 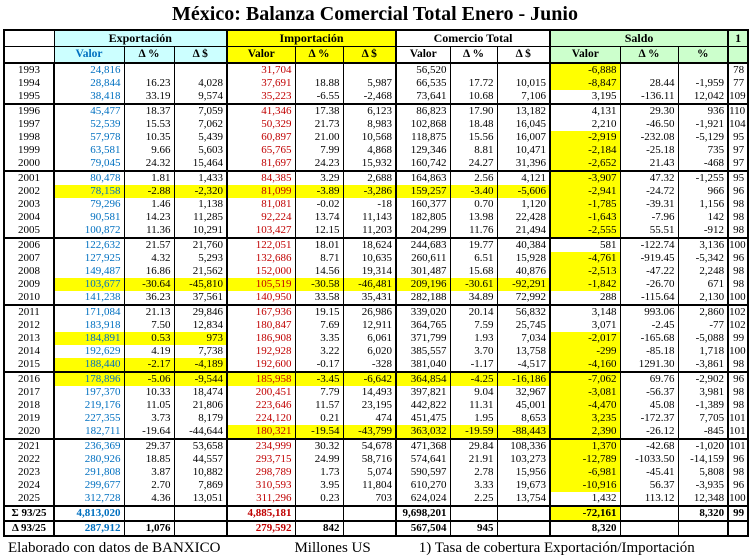 I want to click on cell: 2.78, so click(x=473, y=472).